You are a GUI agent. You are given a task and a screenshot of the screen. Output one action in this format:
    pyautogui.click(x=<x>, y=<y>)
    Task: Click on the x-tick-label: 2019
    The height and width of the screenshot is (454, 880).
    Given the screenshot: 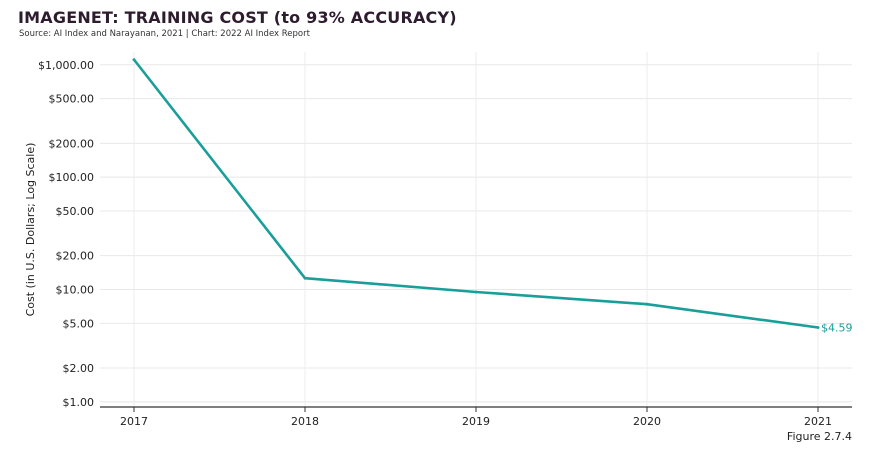 What is the action you would take?
    pyautogui.click(x=476, y=421)
    